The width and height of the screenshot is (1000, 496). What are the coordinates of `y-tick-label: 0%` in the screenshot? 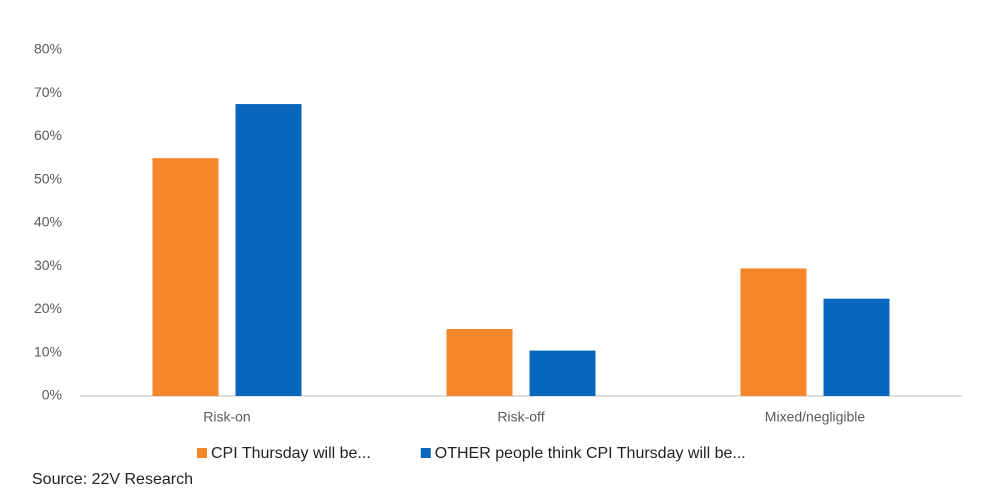 It's located at (52, 395).